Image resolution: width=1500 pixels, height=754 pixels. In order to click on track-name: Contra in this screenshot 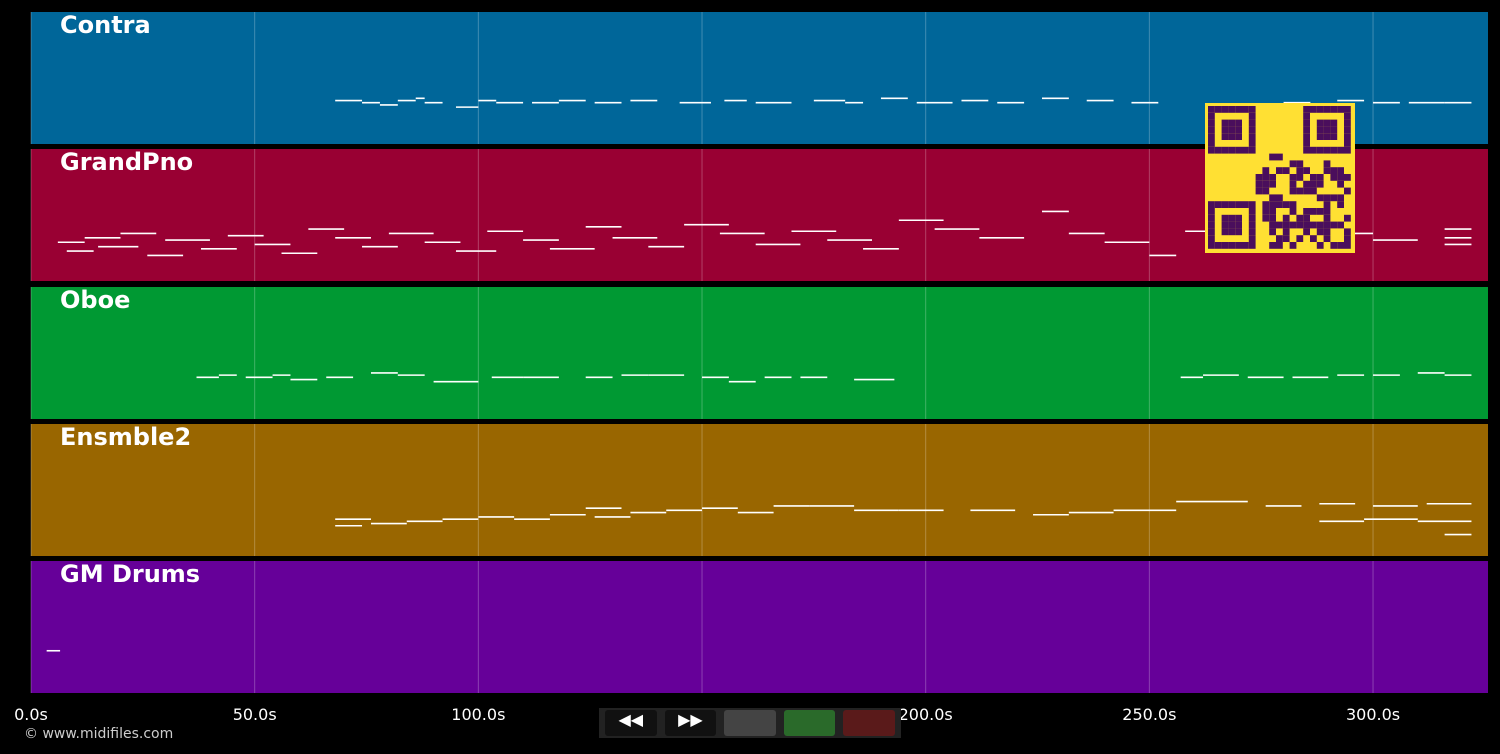, I will do `click(105, 25)`.